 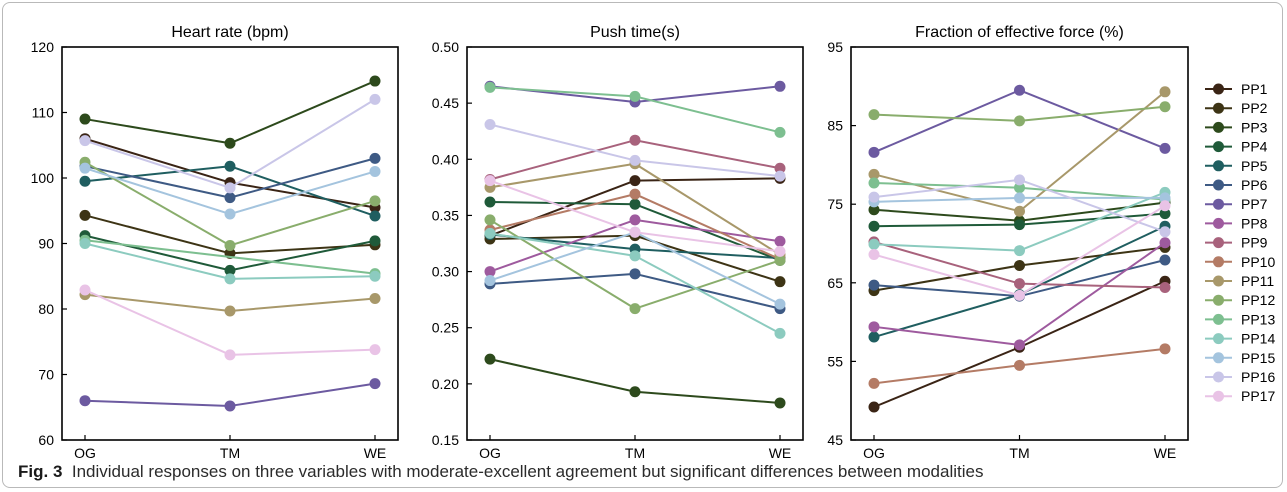 What do you see at coordinates (1254, 89) in the screenshot?
I see `legend-label: PP1` at bounding box center [1254, 89].